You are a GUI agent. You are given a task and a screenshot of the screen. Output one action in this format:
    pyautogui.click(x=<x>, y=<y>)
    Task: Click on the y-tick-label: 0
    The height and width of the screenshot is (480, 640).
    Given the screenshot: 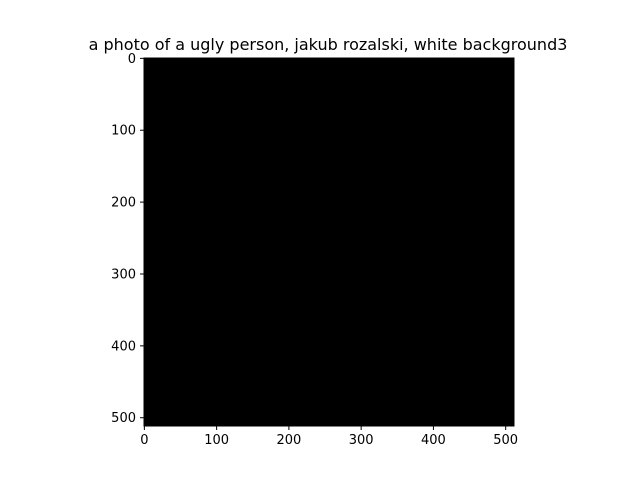 What is the action you would take?
    pyautogui.click(x=132, y=59)
    